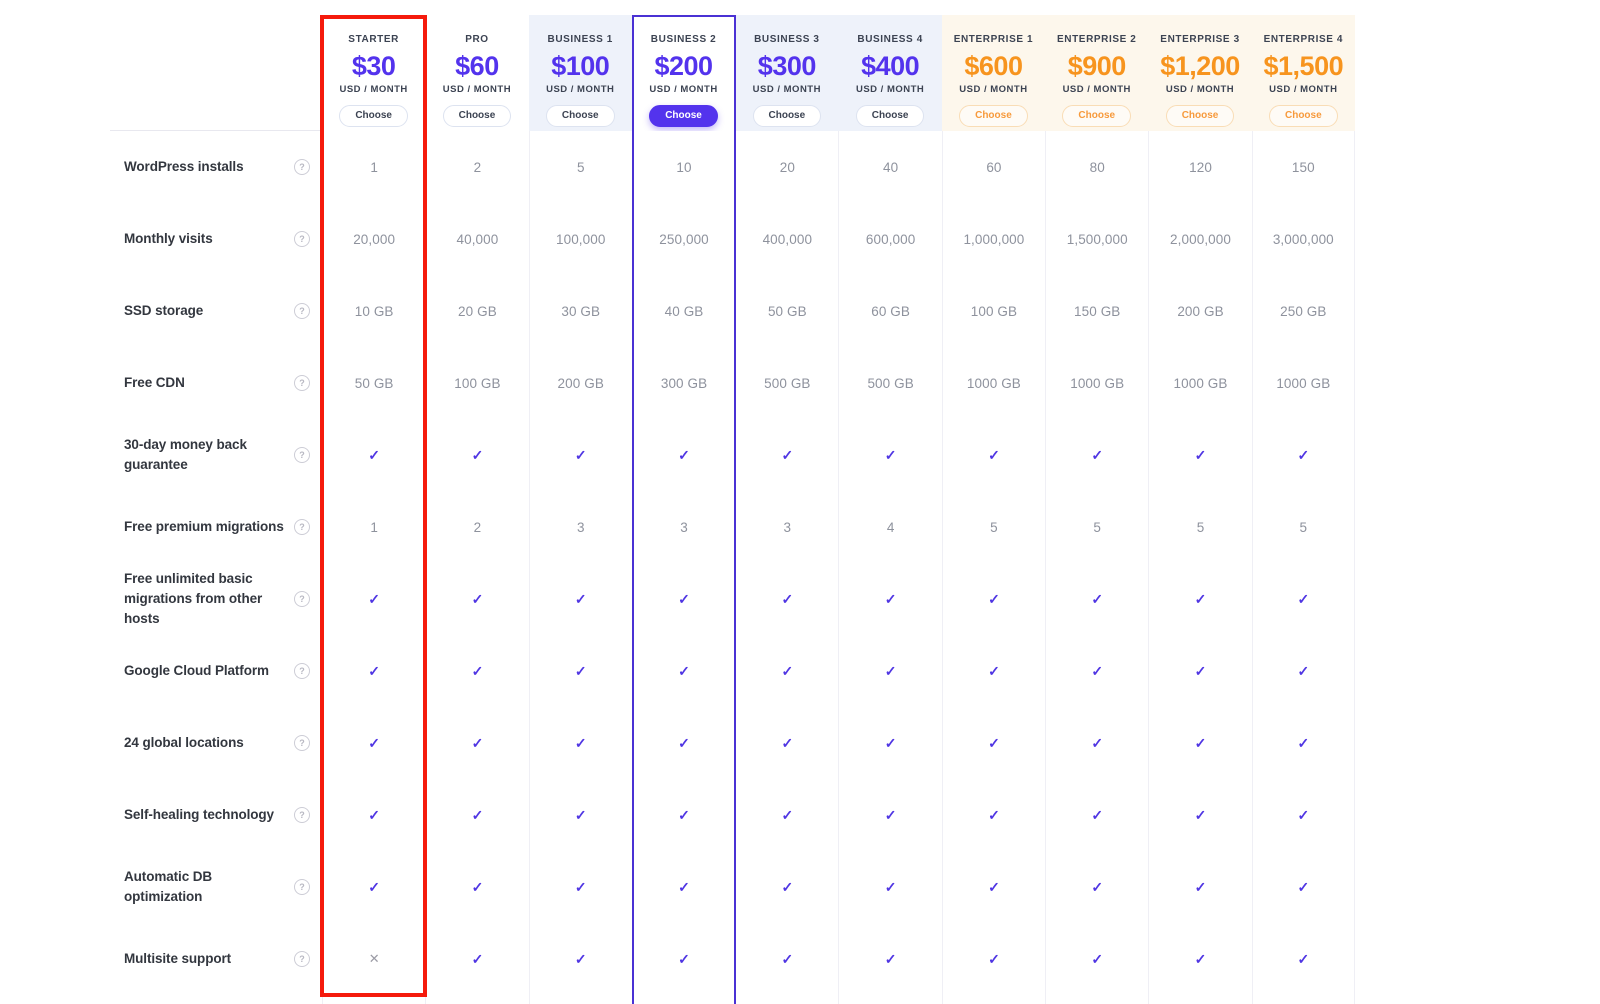 This screenshot has height=1004, width=1600. Describe the element at coordinates (684, 383) in the screenshot. I see `feature-value: 300 GB` at that location.